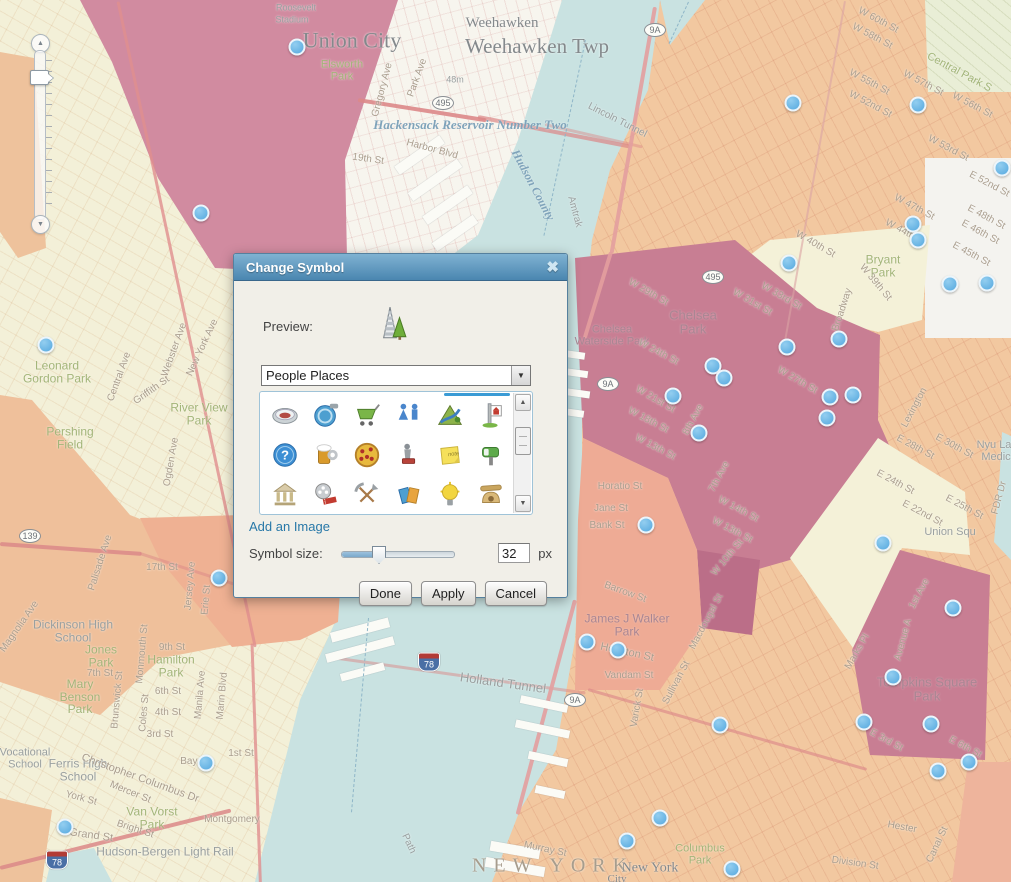 This screenshot has height=882, width=1011. Describe the element at coordinates (379, 555) in the screenshot. I see `slider-thumb` at that location.